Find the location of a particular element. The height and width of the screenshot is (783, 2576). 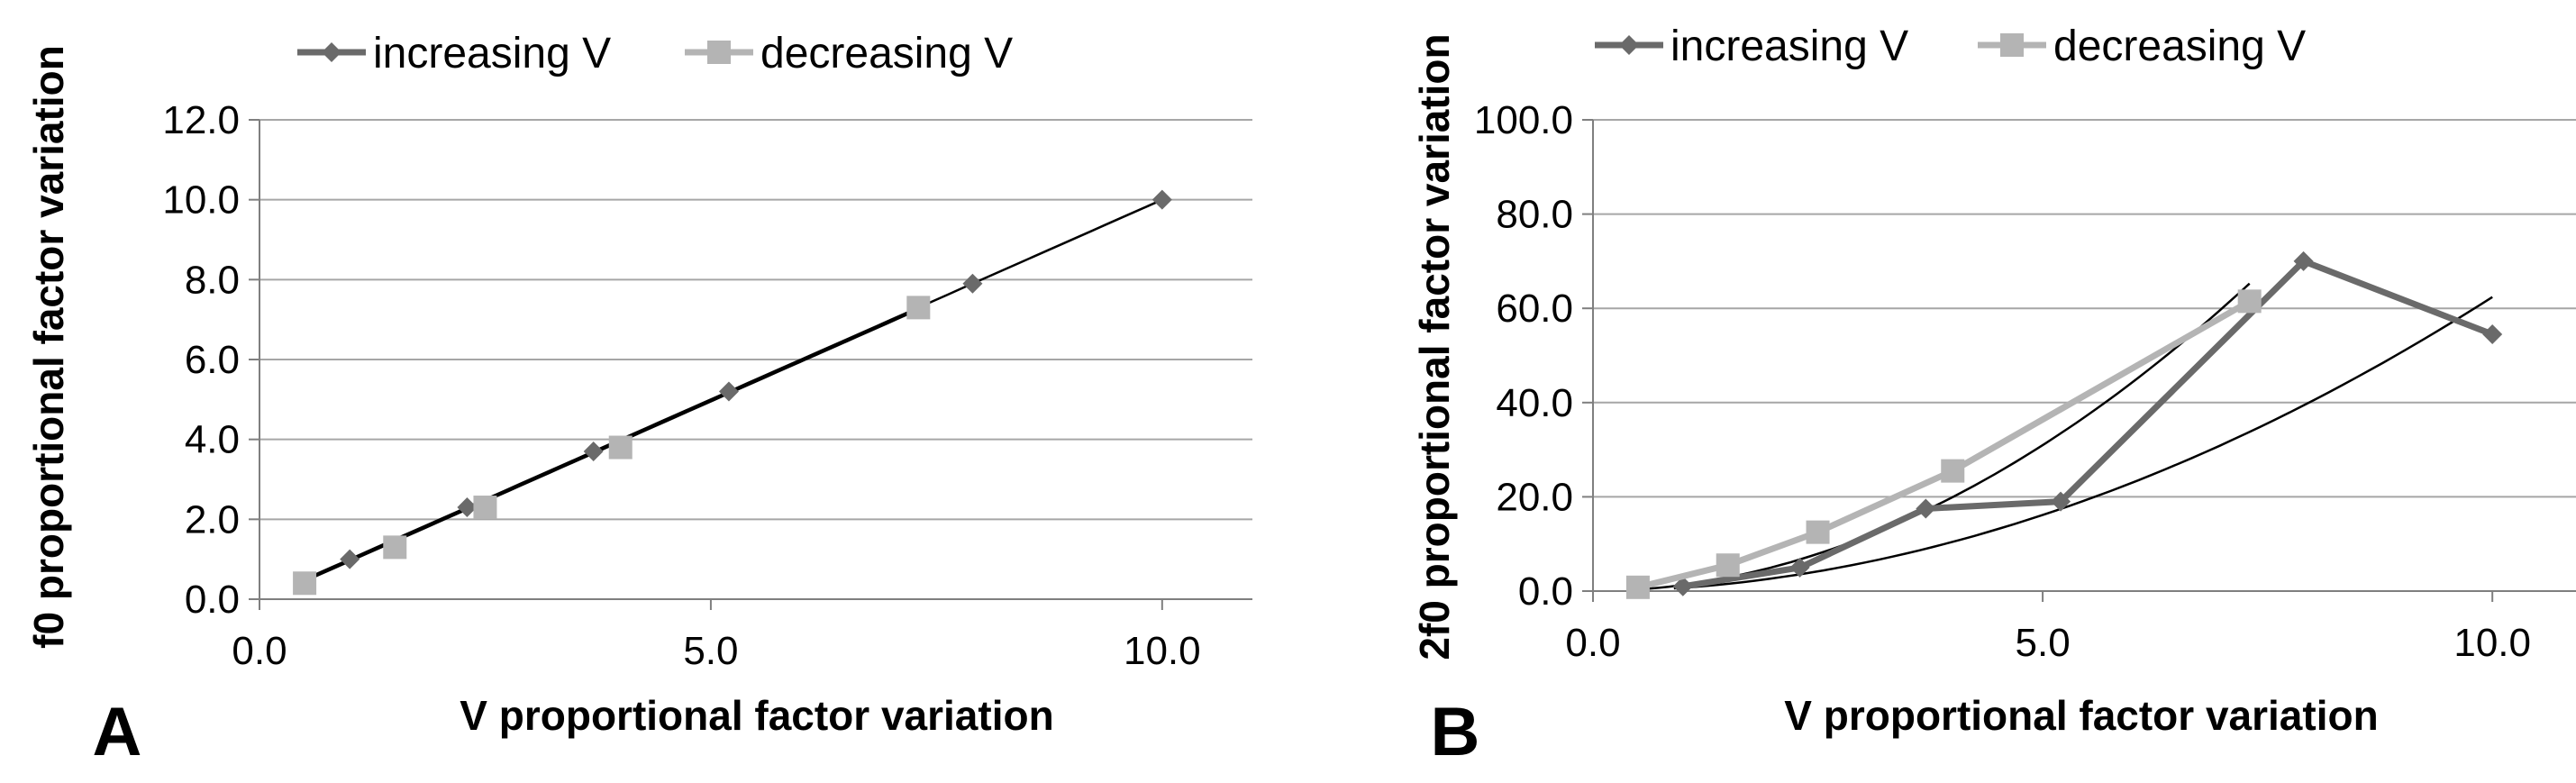

series-line is located at coordinates (2088, 424).